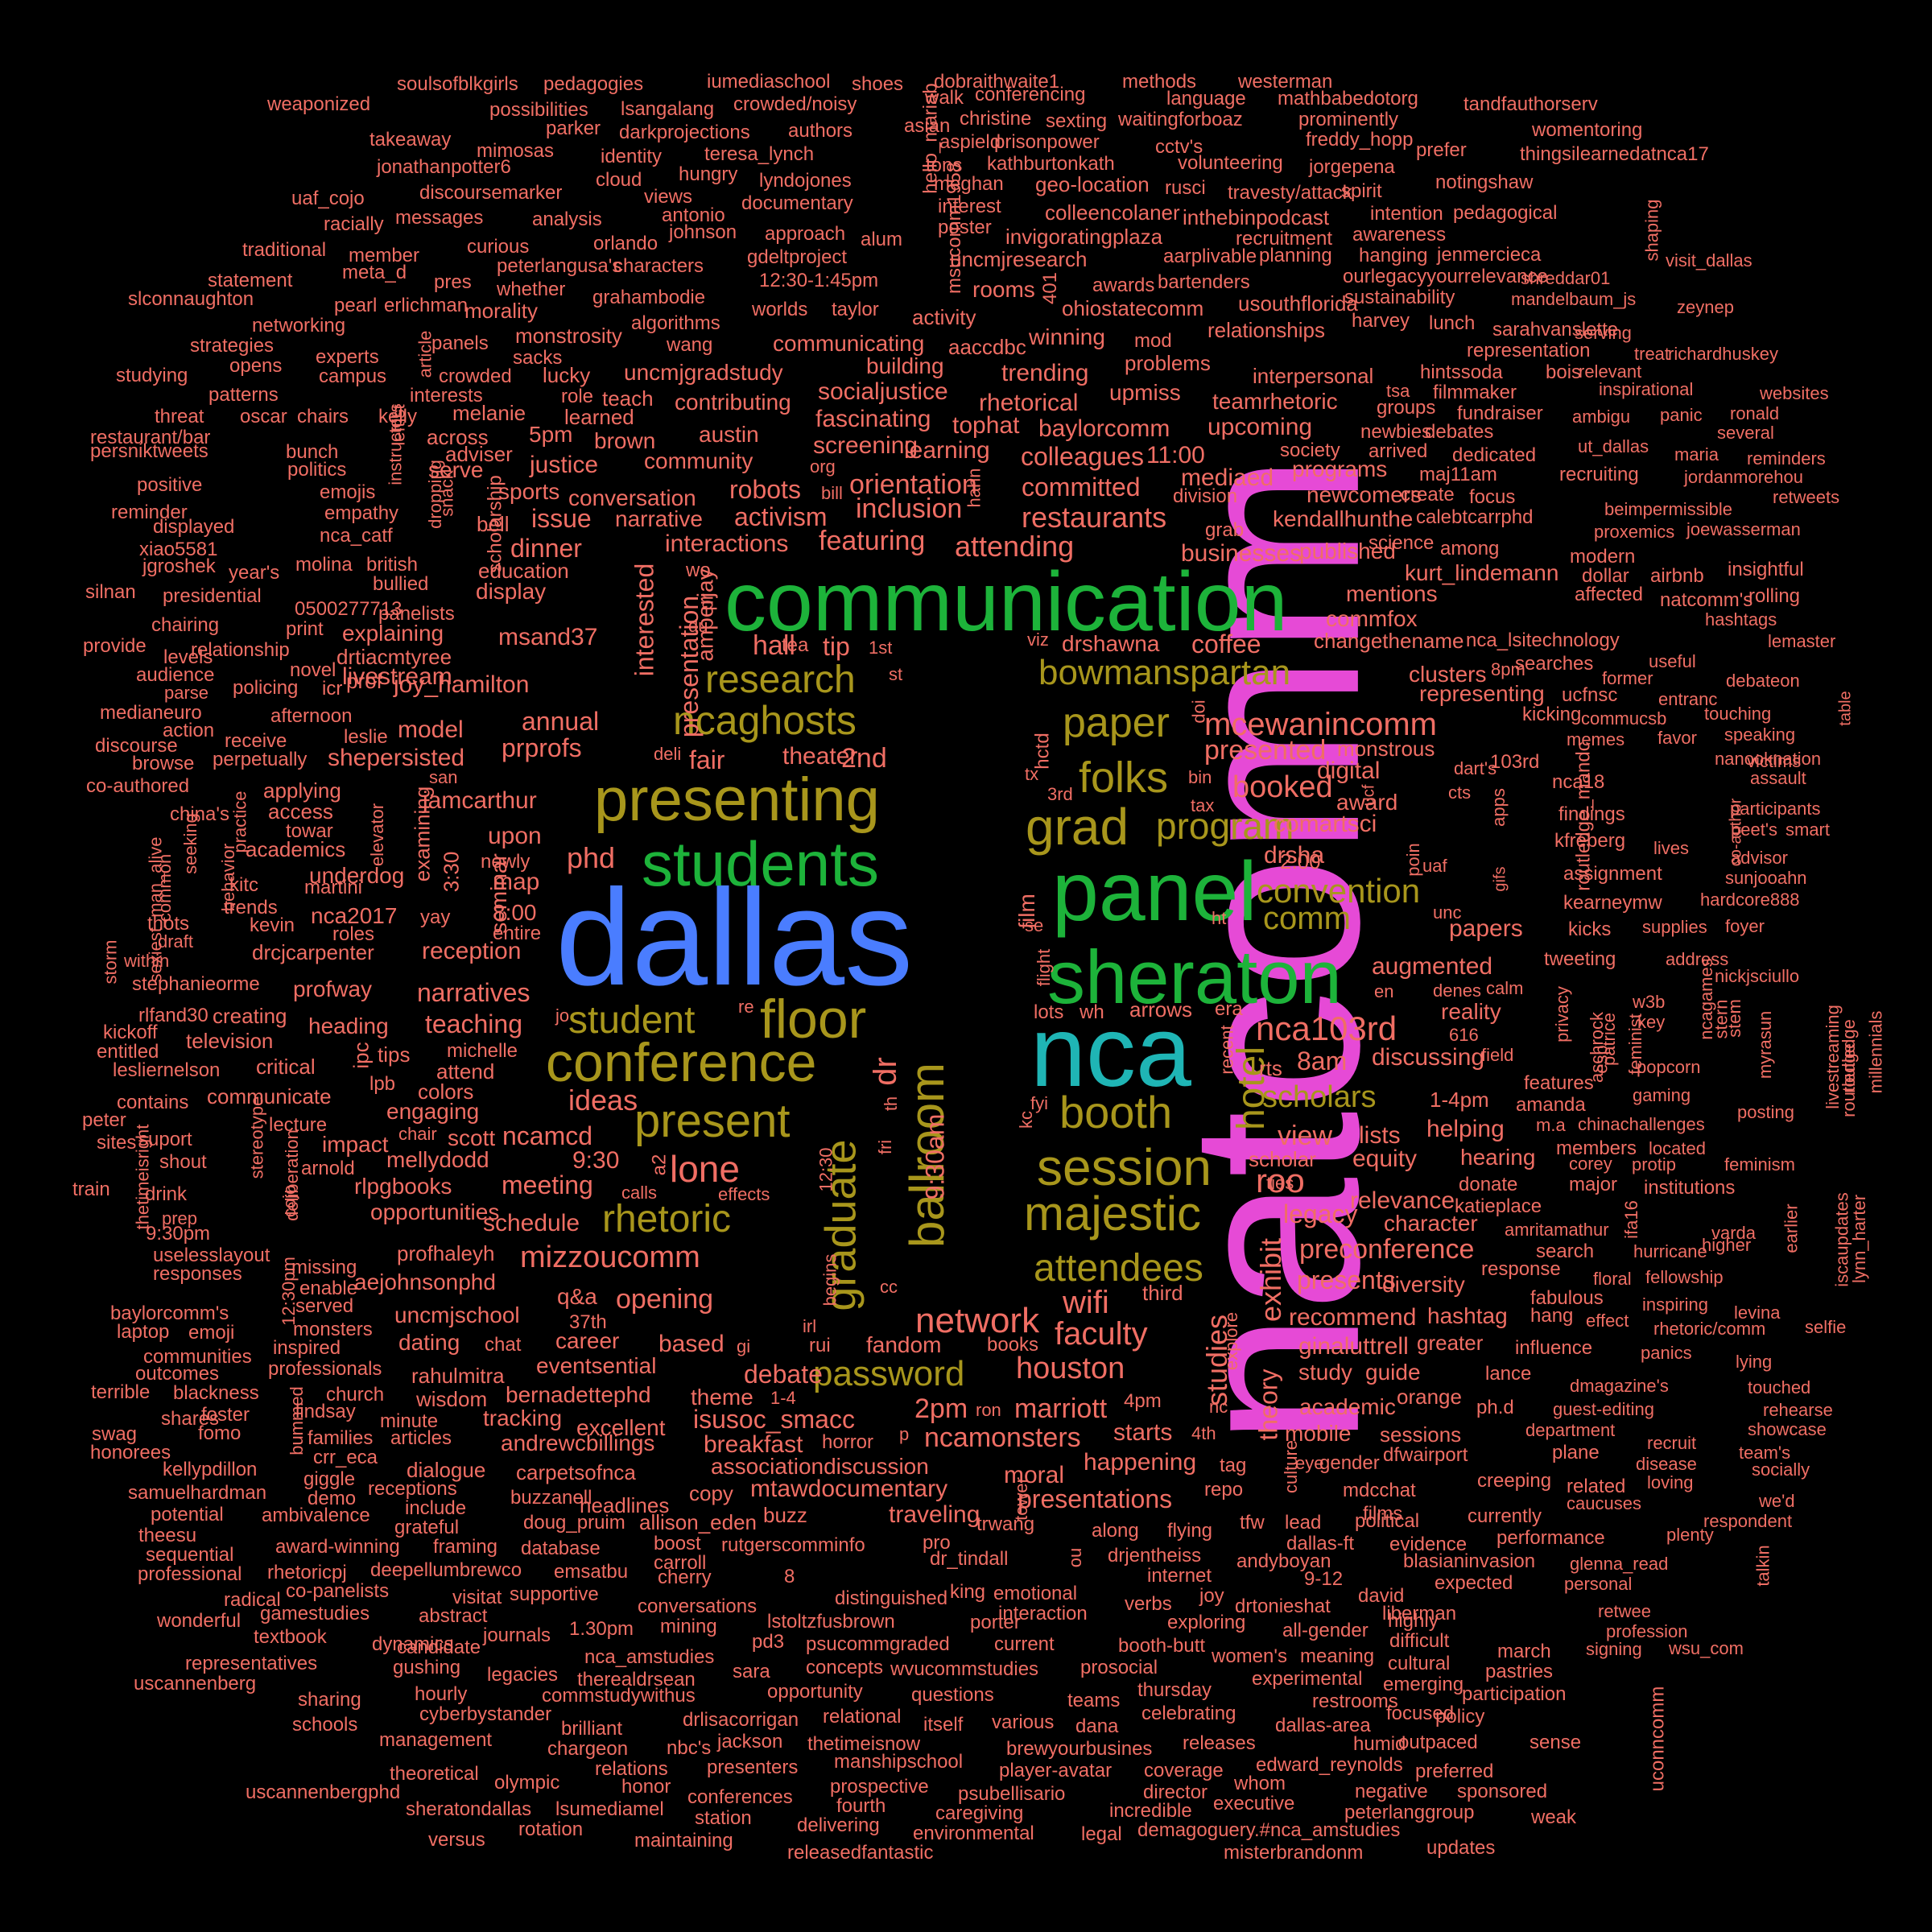 The width and height of the screenshot is (1932, 1932). I want to click on cloud-word: myrasun, so click(1766, 1045).